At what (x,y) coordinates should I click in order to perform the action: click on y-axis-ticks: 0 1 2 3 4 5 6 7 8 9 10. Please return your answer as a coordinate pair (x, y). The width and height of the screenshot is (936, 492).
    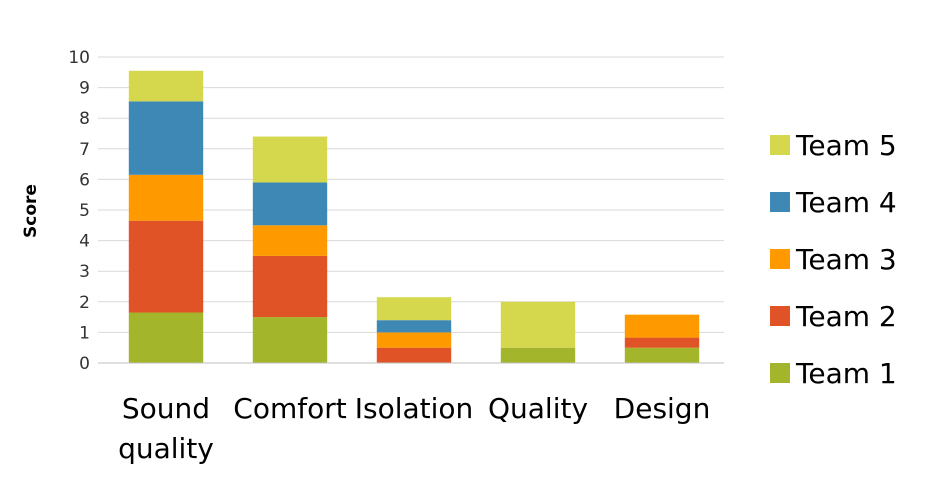
    Looking at the image, I should click on (79, 211).